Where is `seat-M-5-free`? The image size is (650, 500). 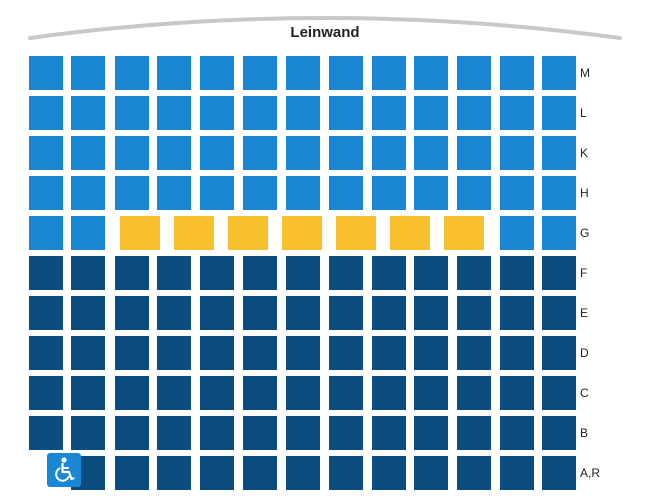
seat-M-5-free is located at coordinates (217, 73).